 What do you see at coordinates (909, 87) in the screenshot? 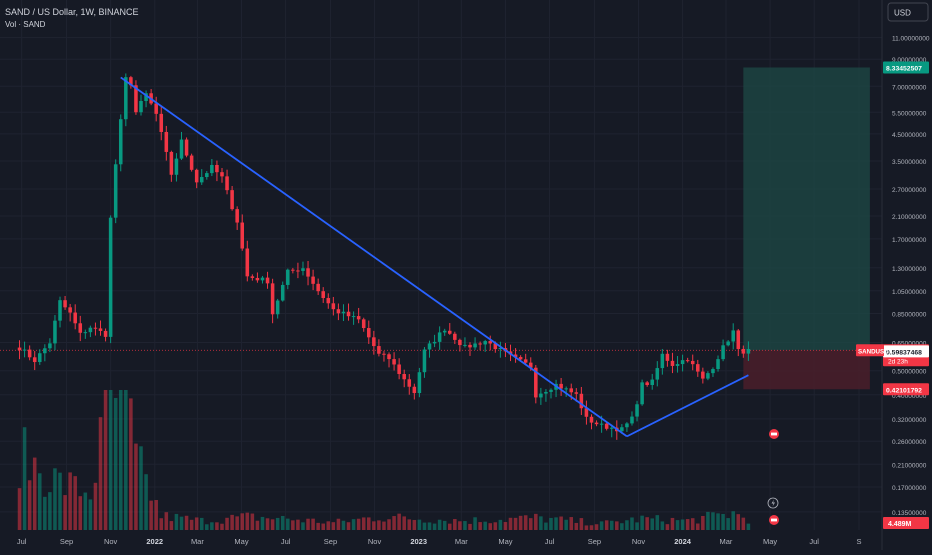
I see `price-tick-label: 7.00000000` at bounding box center [909, 87].